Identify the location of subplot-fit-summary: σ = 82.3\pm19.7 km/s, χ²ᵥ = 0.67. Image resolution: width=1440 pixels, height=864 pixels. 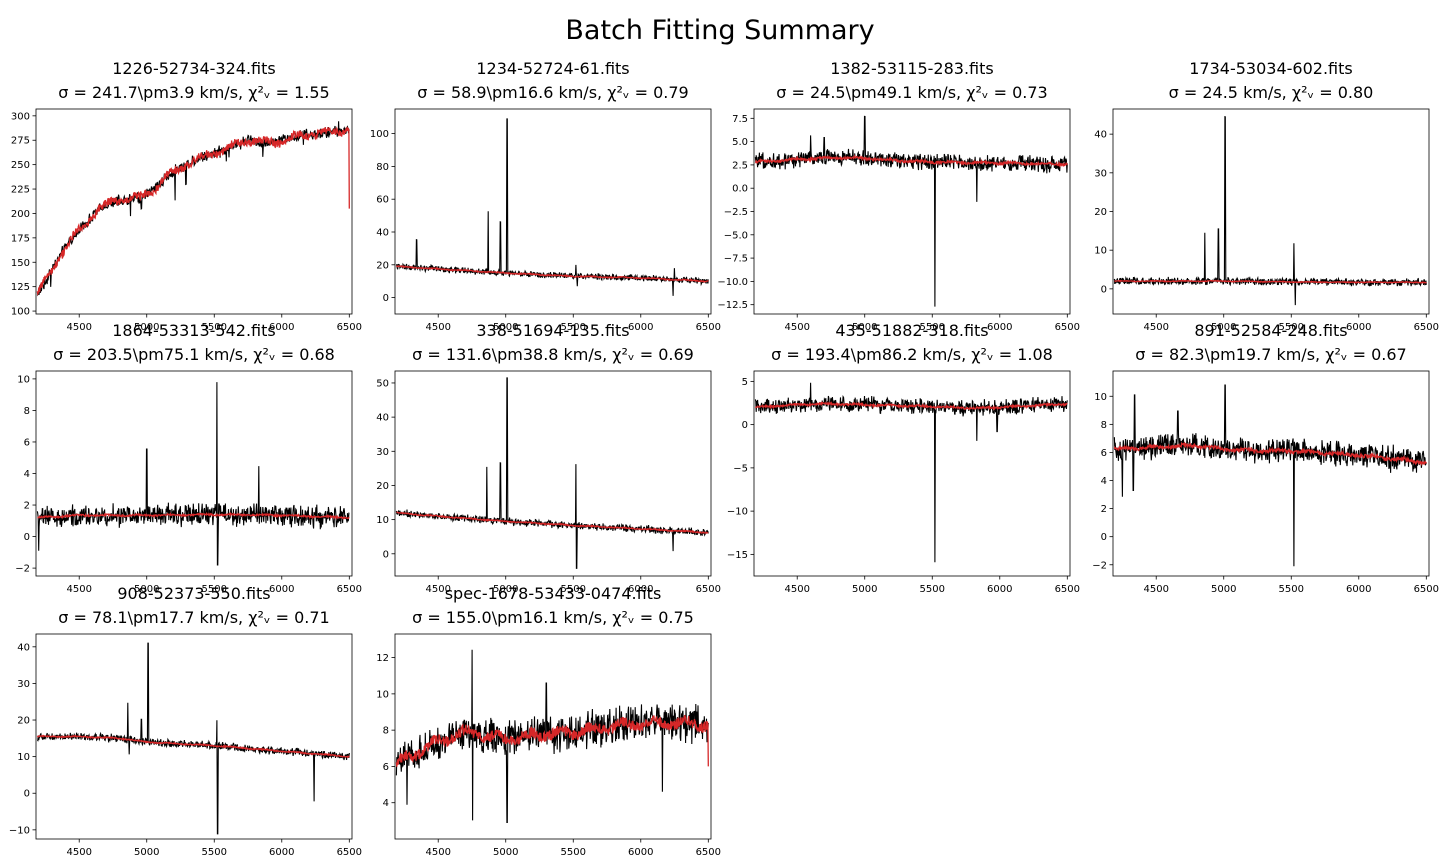
(1270, 354).